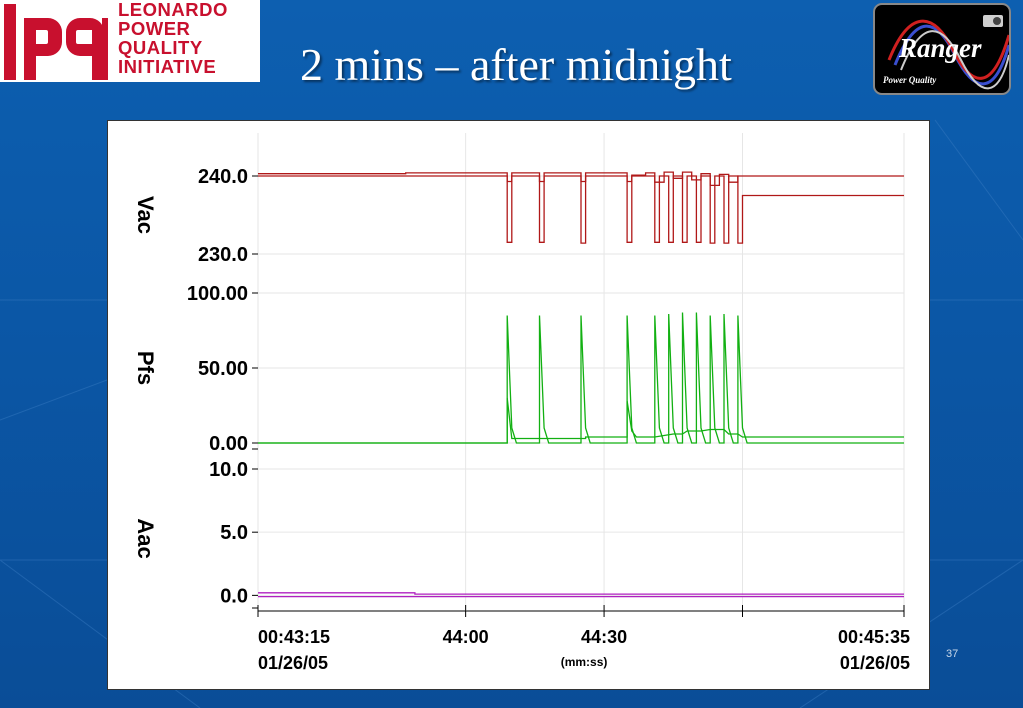 The width and height of the screenshot is (1023, 708). I want to click on vac-y-axis-label: Vac, so click(145, 215).